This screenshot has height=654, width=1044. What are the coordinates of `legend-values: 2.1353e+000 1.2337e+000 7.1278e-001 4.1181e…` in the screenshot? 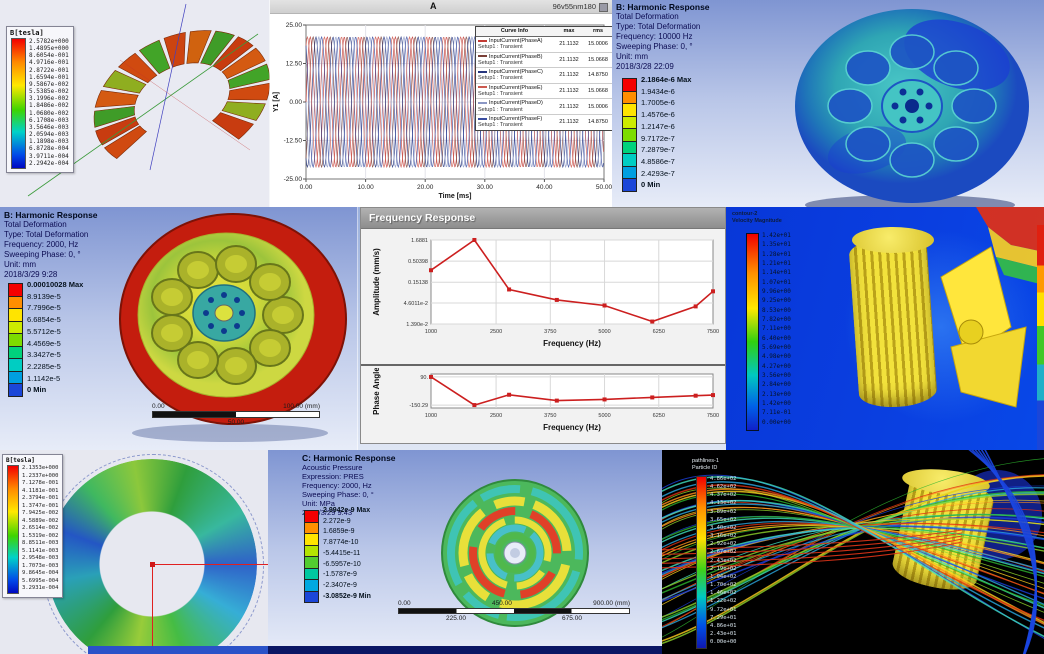 It's located at (40, 528).